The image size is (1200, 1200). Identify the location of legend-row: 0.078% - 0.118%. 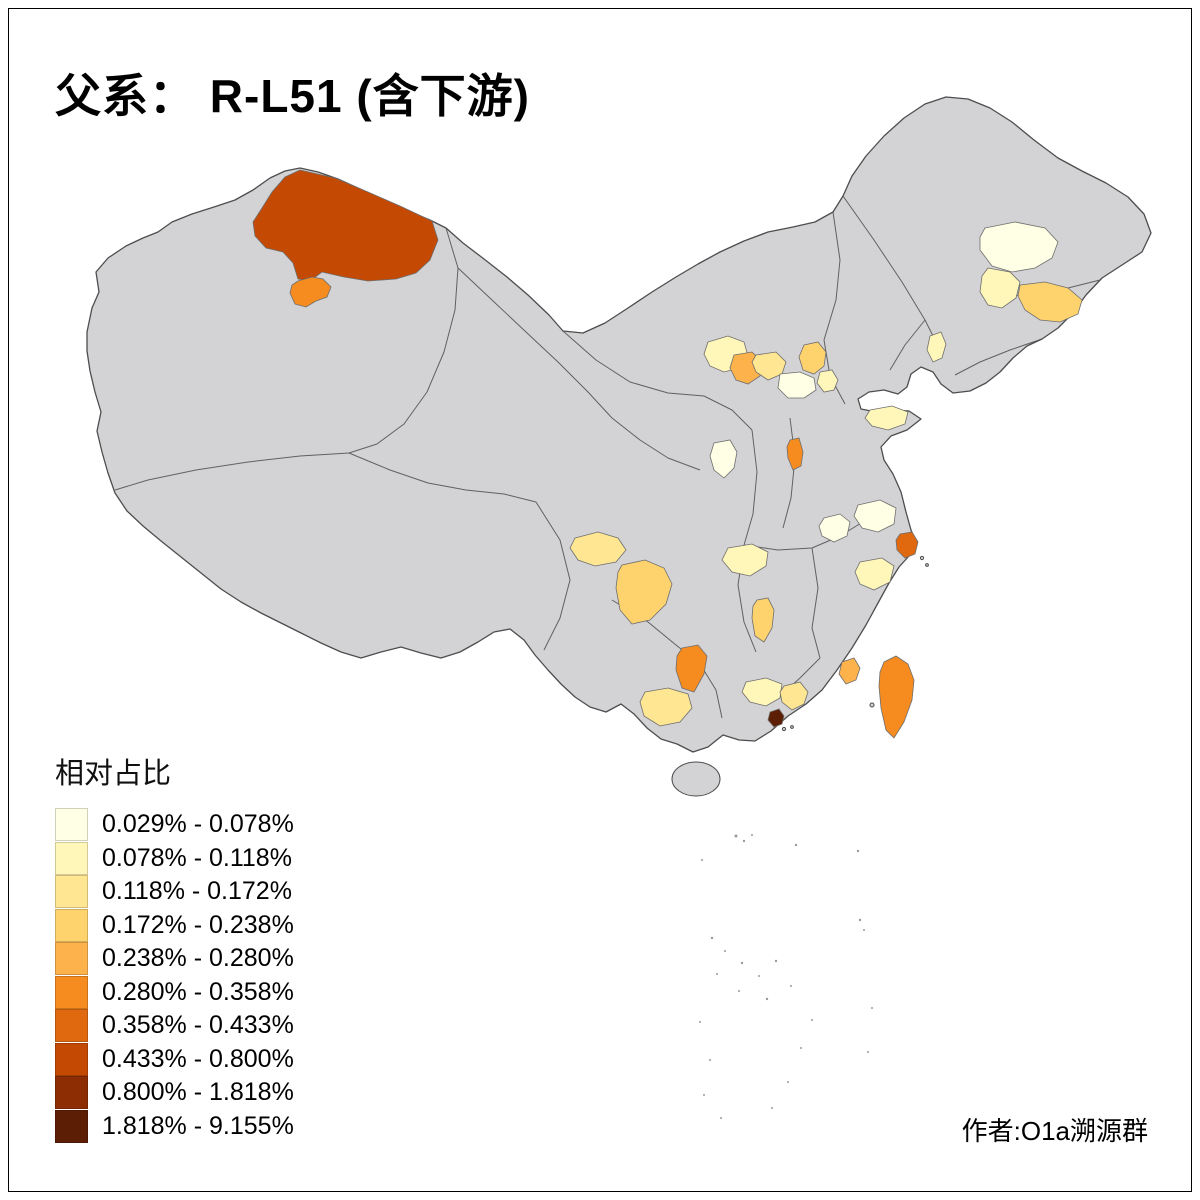
(174, 858).